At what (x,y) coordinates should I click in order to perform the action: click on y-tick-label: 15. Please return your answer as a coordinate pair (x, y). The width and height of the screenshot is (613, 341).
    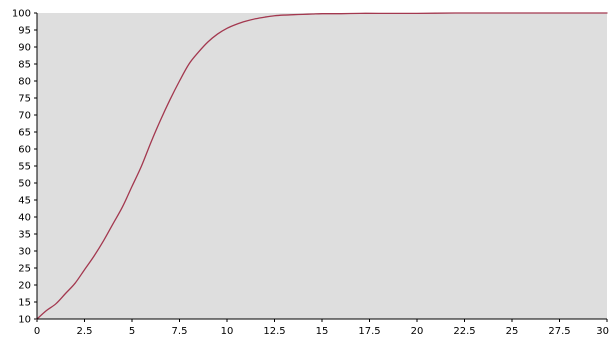
    Looking at the image, I should click on (24, 303).